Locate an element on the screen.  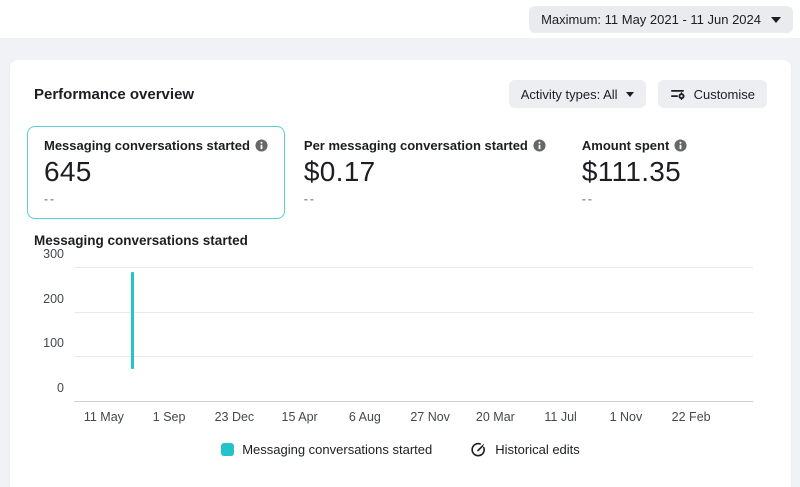
x-axis-tick-label: 11 May is located at coordinates (103, 417).